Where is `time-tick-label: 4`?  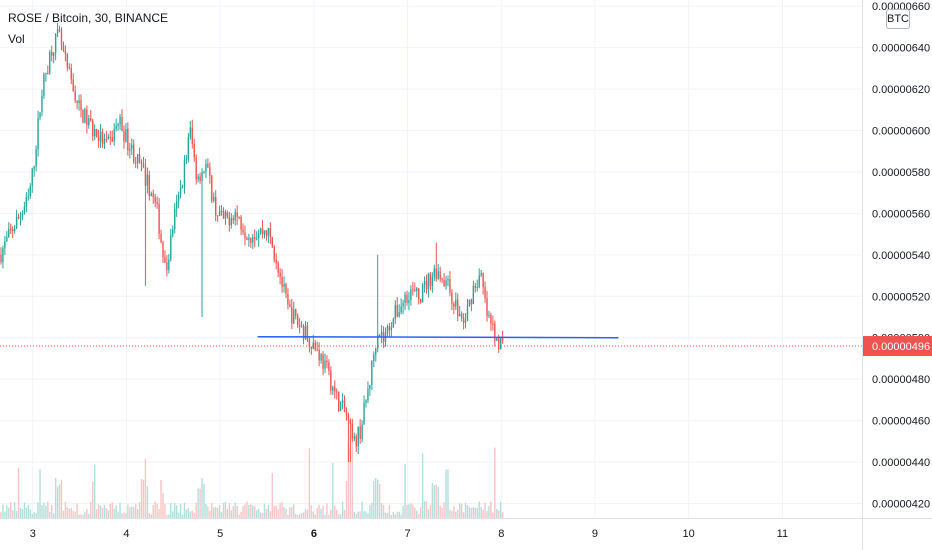
time-tick-label: 4 is located at coordinates (126, 534).